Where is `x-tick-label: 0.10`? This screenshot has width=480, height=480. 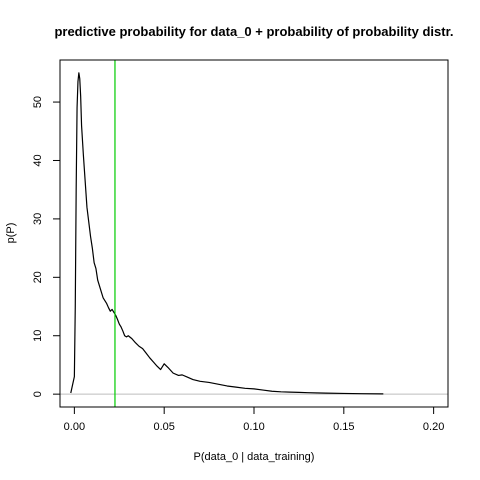 x-tick-label: 0.10 is located at coordinates (253, 427).